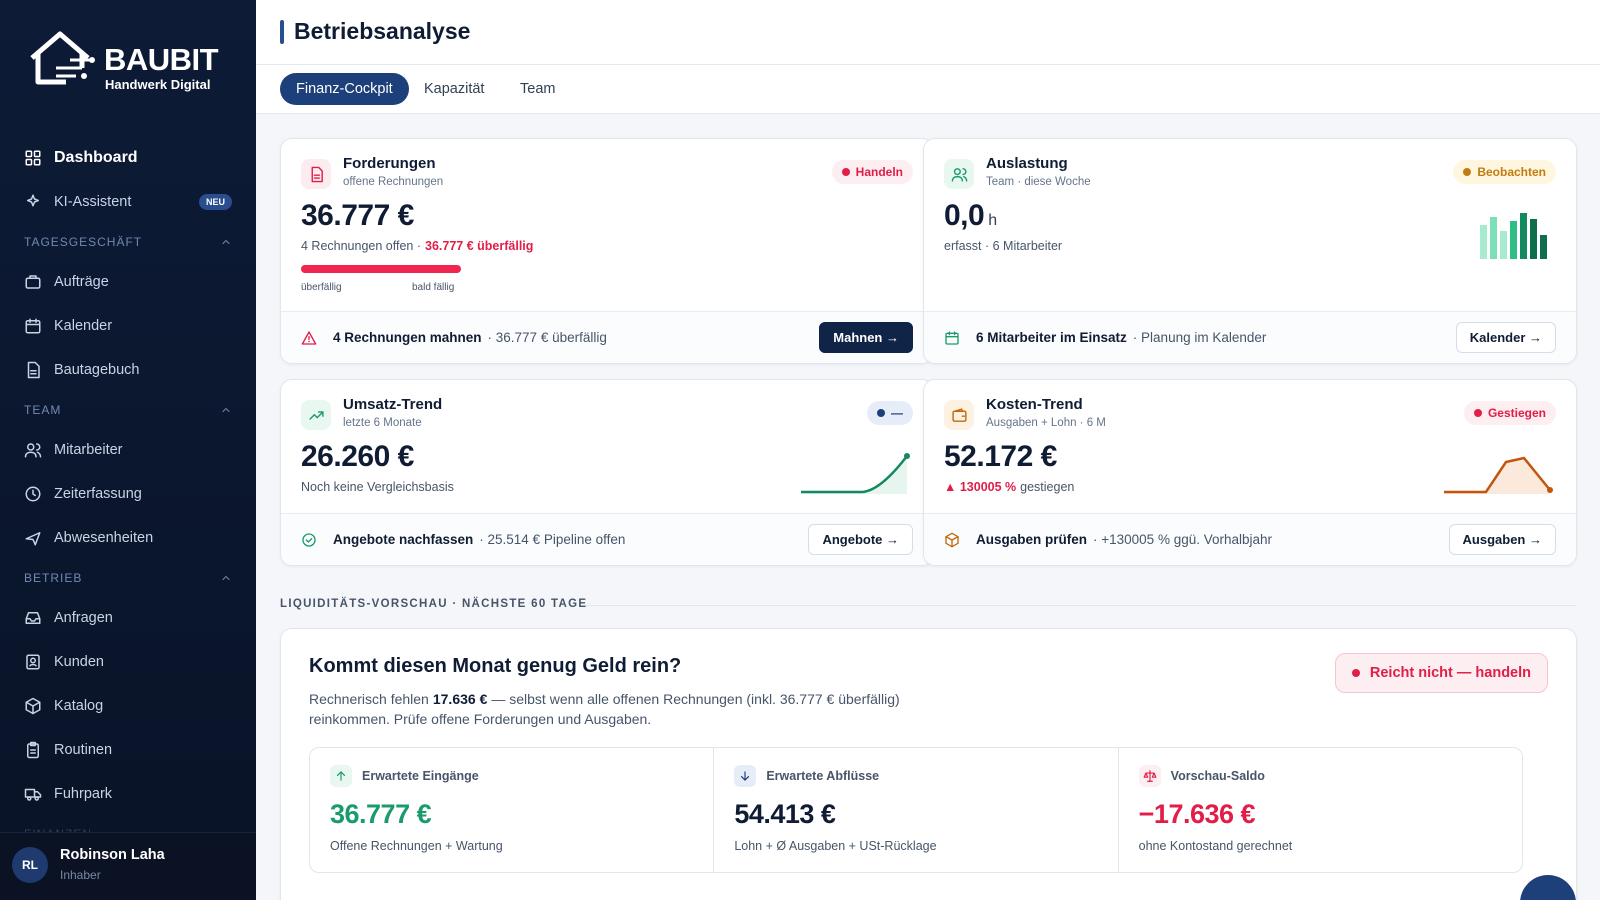 The width and height of the screenshot is (1600, 900). I want to click on nav-item: Katalog, so click(128, 706).